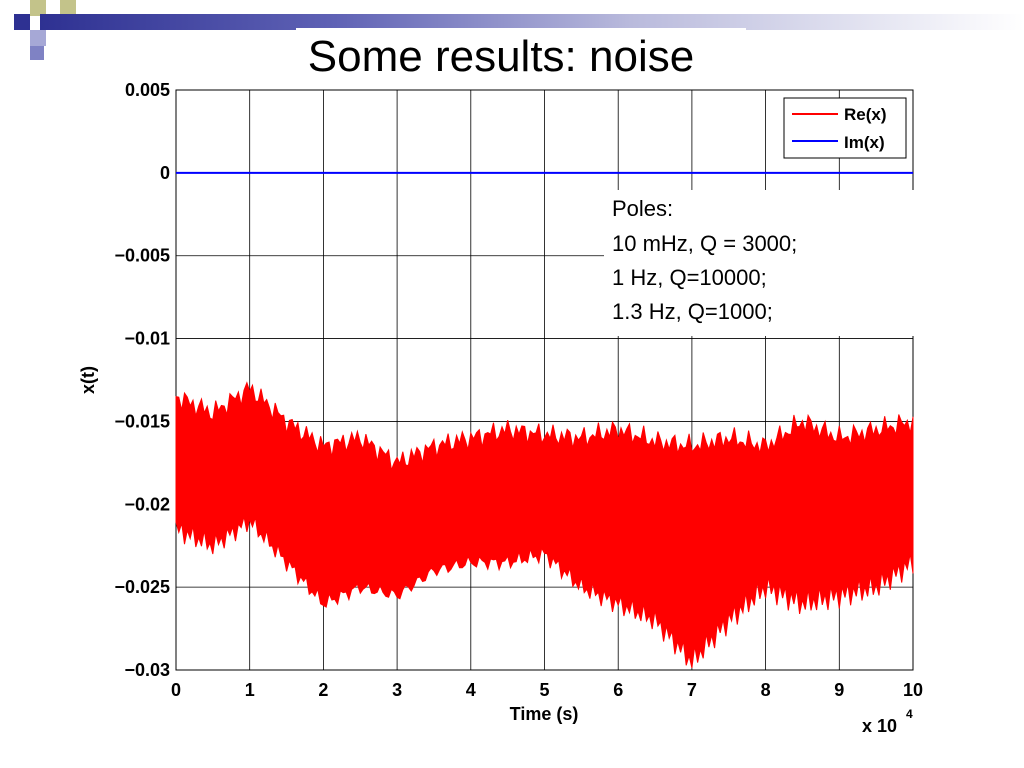  What do you see at coordinates (642, 208) in the screenshot?
I see `annotation-line: Poles:` at bounding box center [642, 208].